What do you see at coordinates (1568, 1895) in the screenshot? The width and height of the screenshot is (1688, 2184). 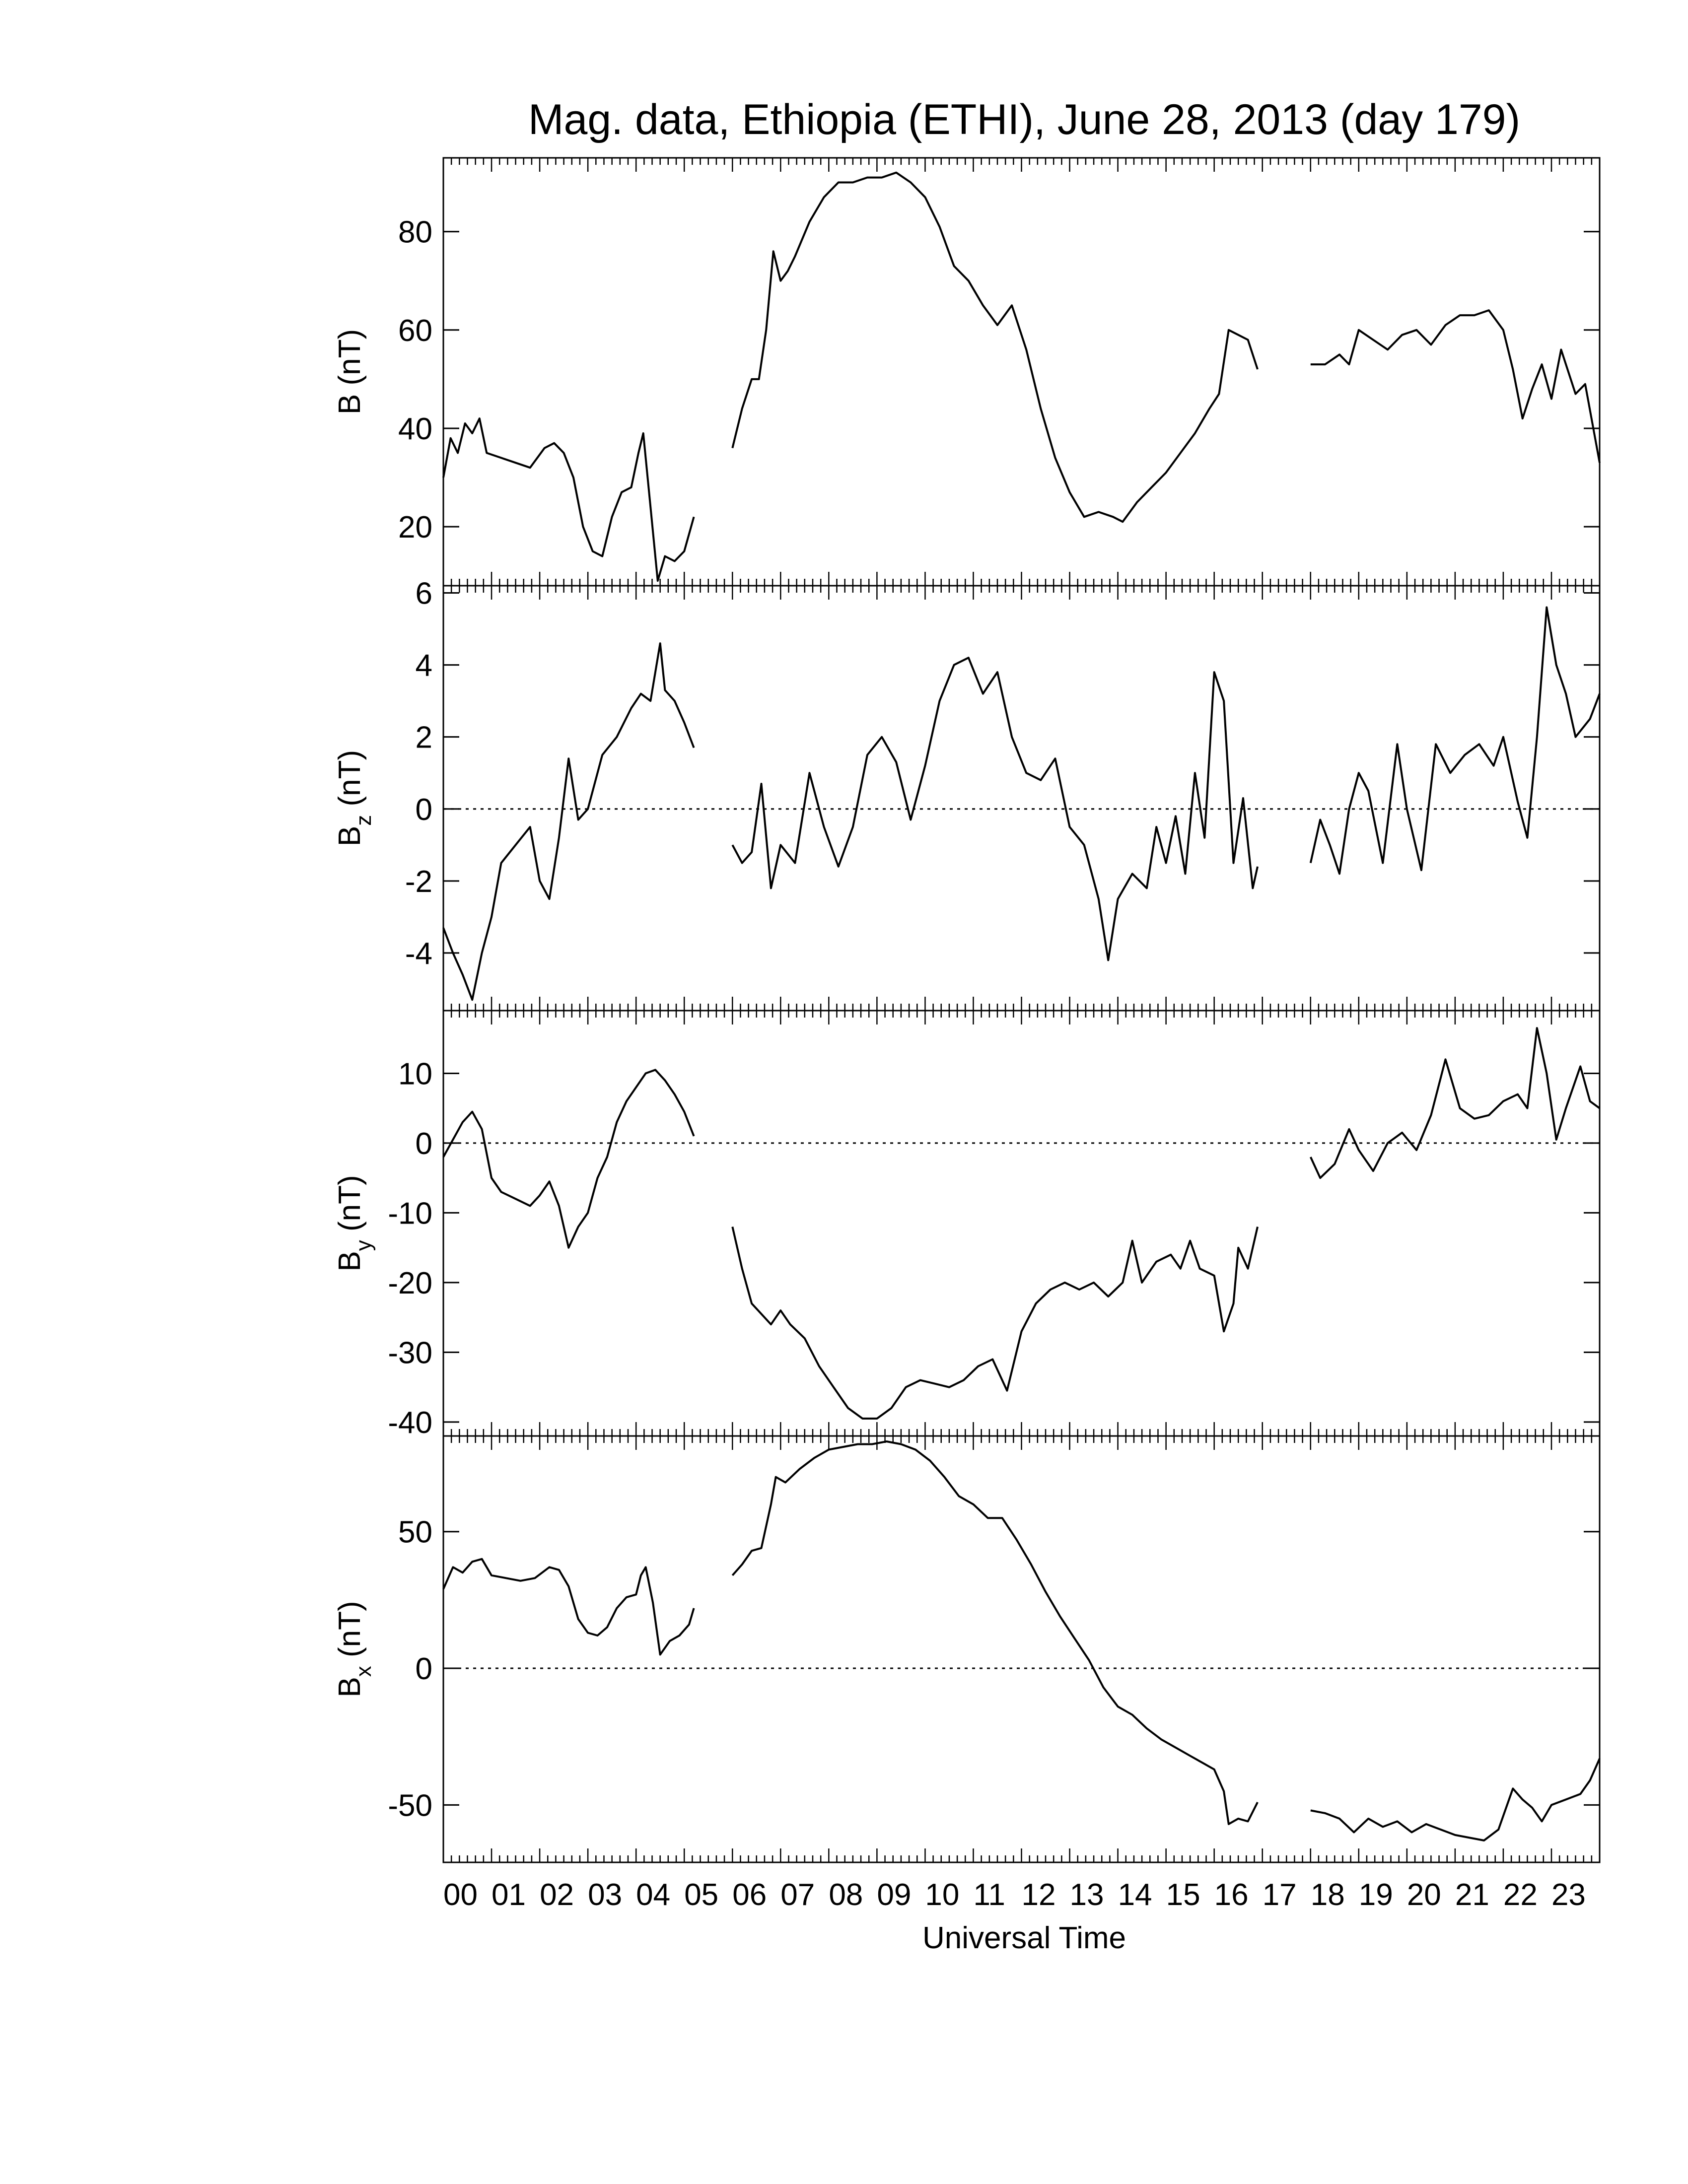 I see `x-tick-label: 23` at bounding box center [1568, 1895].